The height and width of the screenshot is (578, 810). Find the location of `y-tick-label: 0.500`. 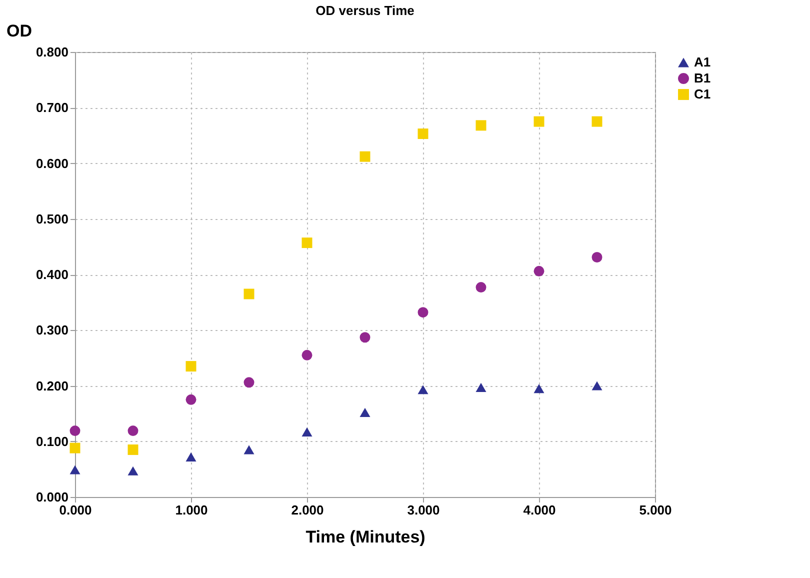

y-tick-label: 0.500 is located at coordinates (52, 218).